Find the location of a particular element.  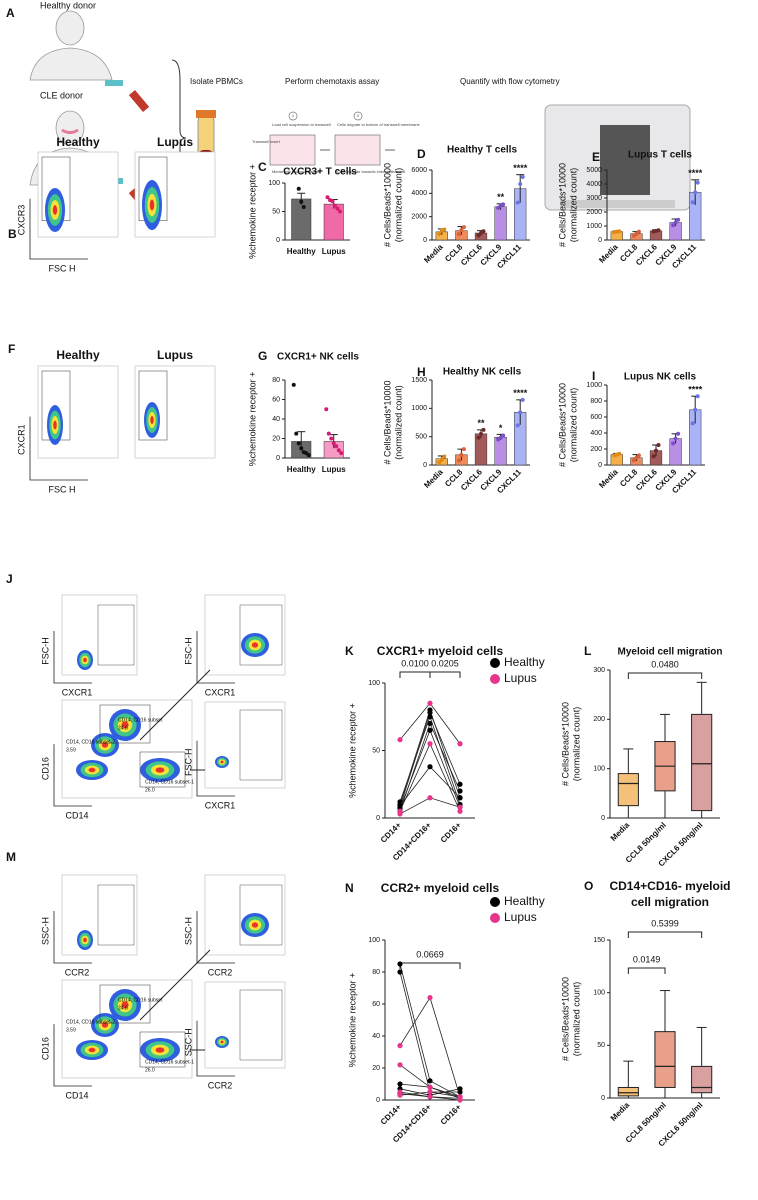

y-tick-label: 800 is located at coordinates (596, 401).